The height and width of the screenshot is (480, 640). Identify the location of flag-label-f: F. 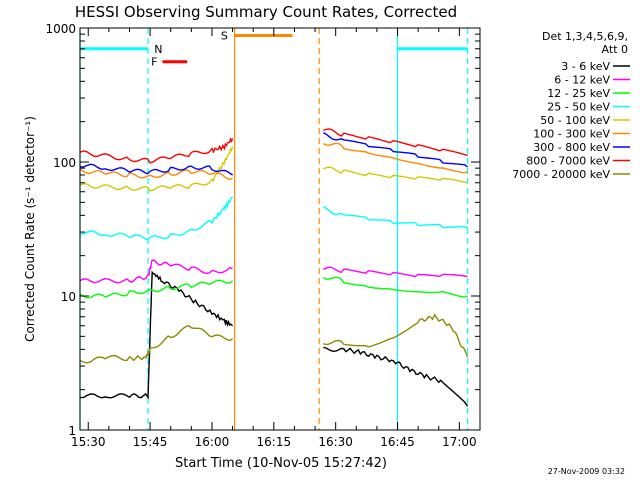
(154, 62).